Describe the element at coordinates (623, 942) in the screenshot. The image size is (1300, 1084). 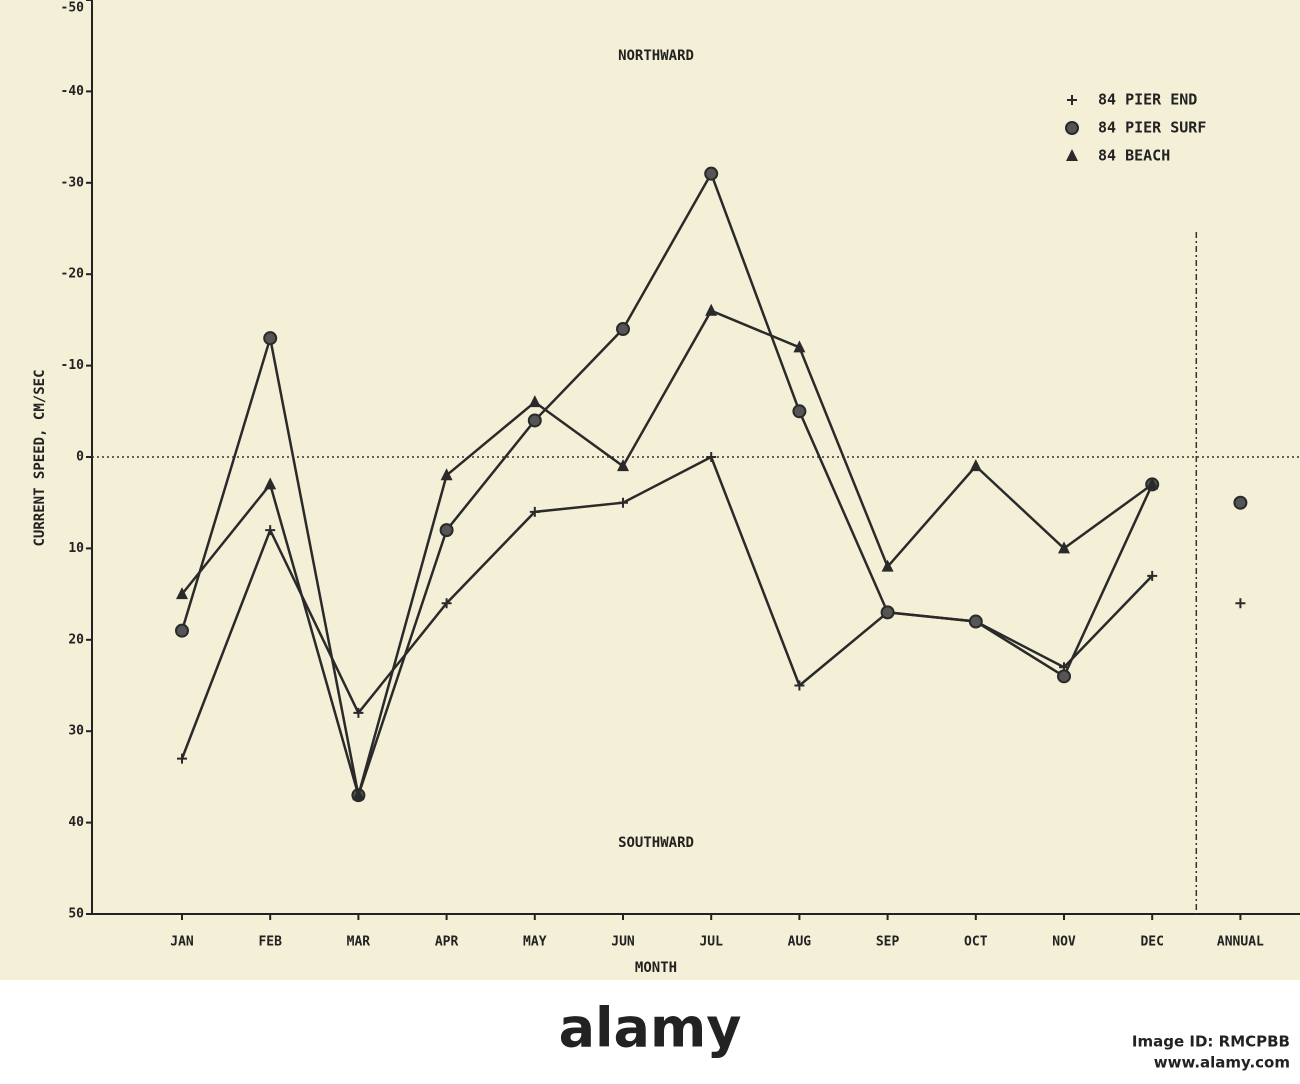
I see `x-tick-label: JUN` at that location.